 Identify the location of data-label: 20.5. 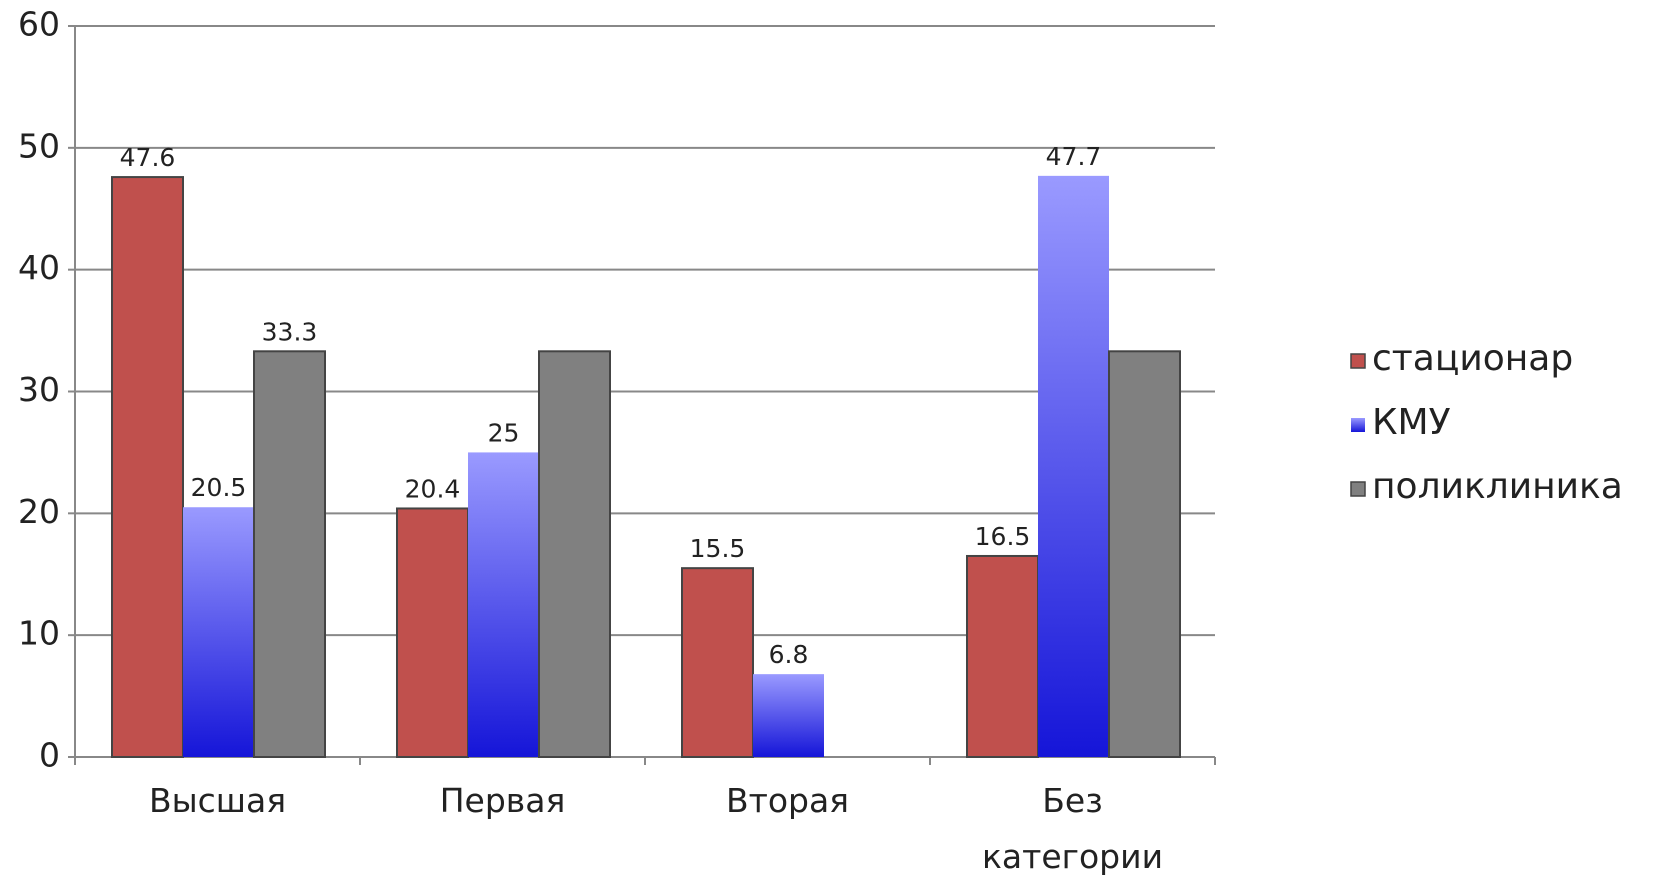
(219, 487).